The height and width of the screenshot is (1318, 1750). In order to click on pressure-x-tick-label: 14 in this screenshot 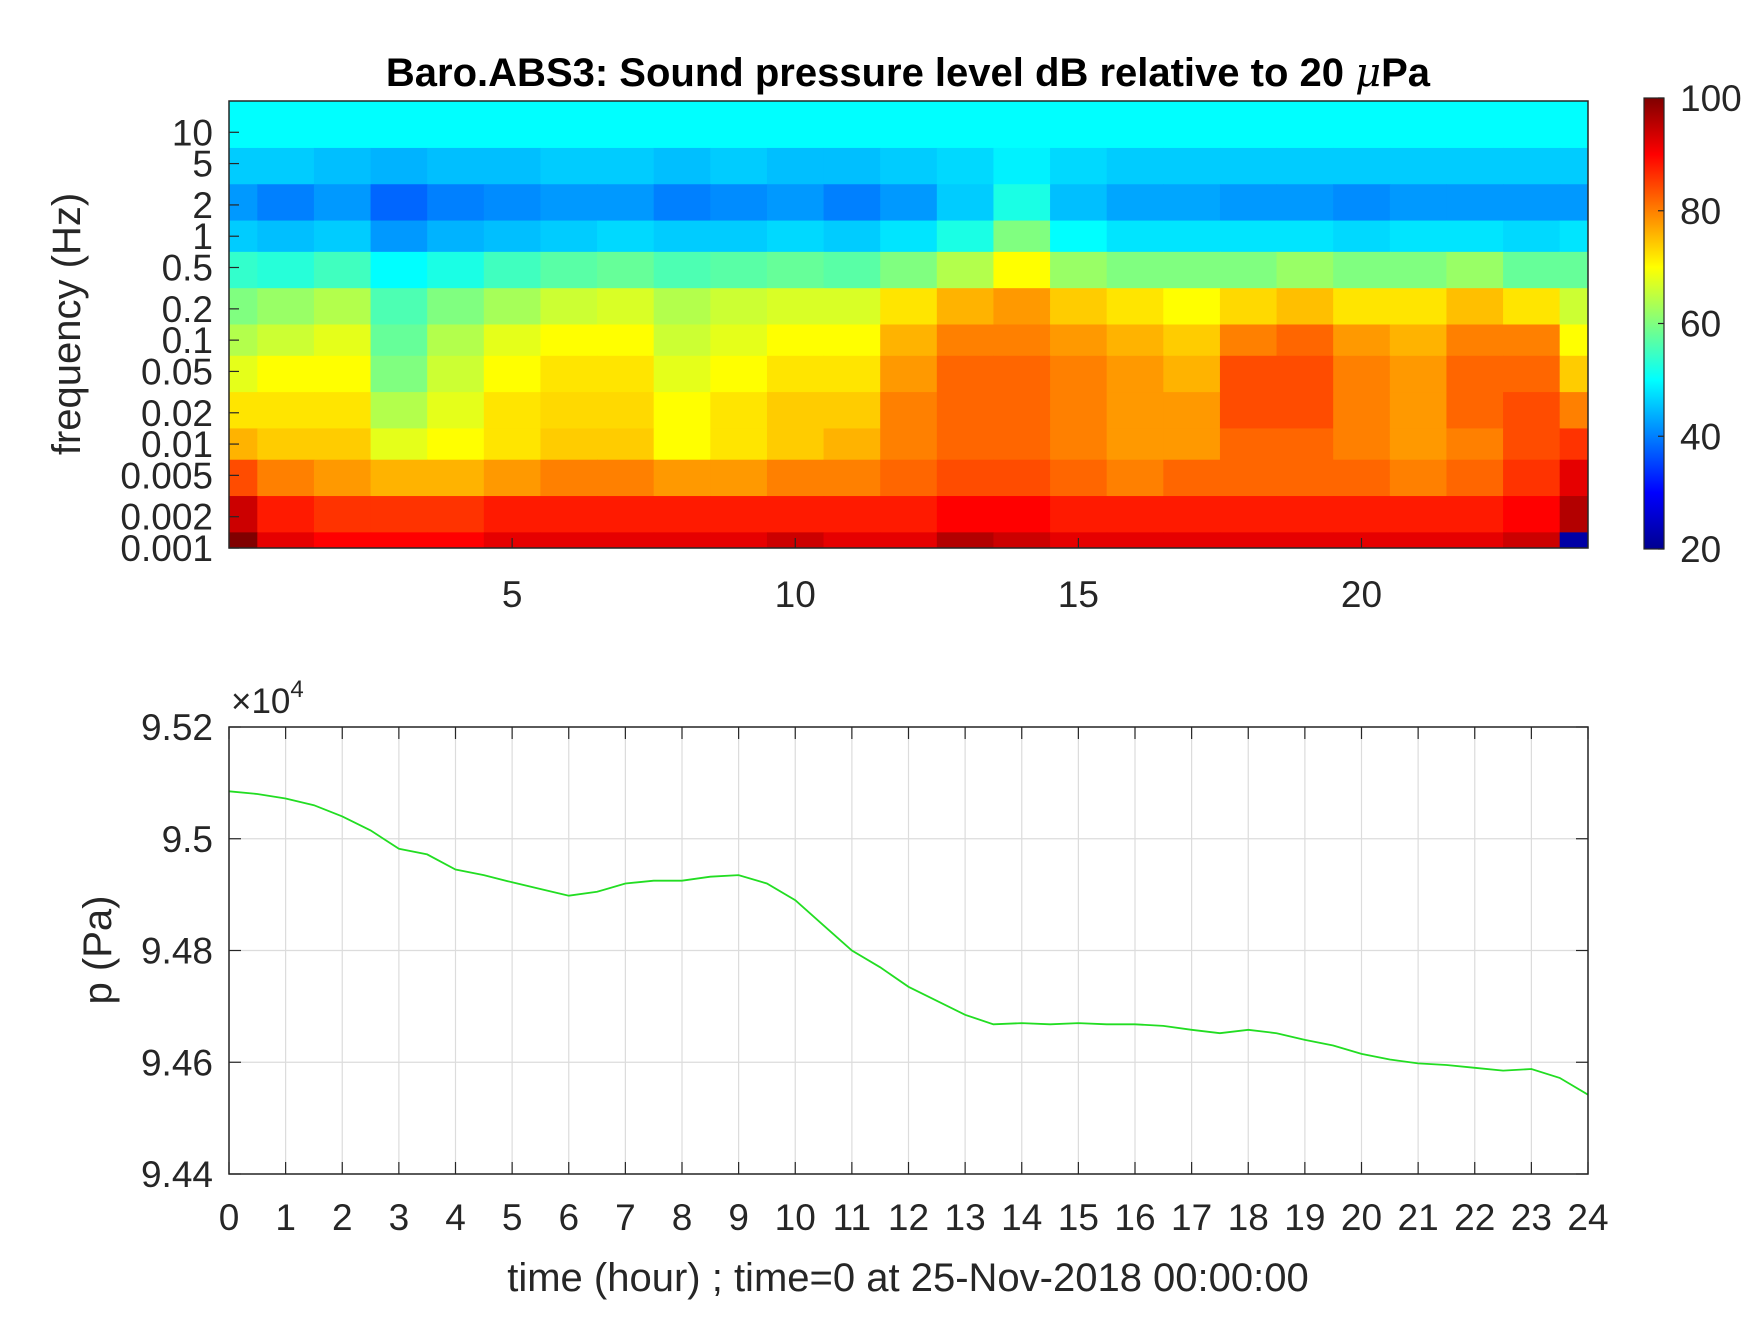, I will do `click(1021, 1217)`.